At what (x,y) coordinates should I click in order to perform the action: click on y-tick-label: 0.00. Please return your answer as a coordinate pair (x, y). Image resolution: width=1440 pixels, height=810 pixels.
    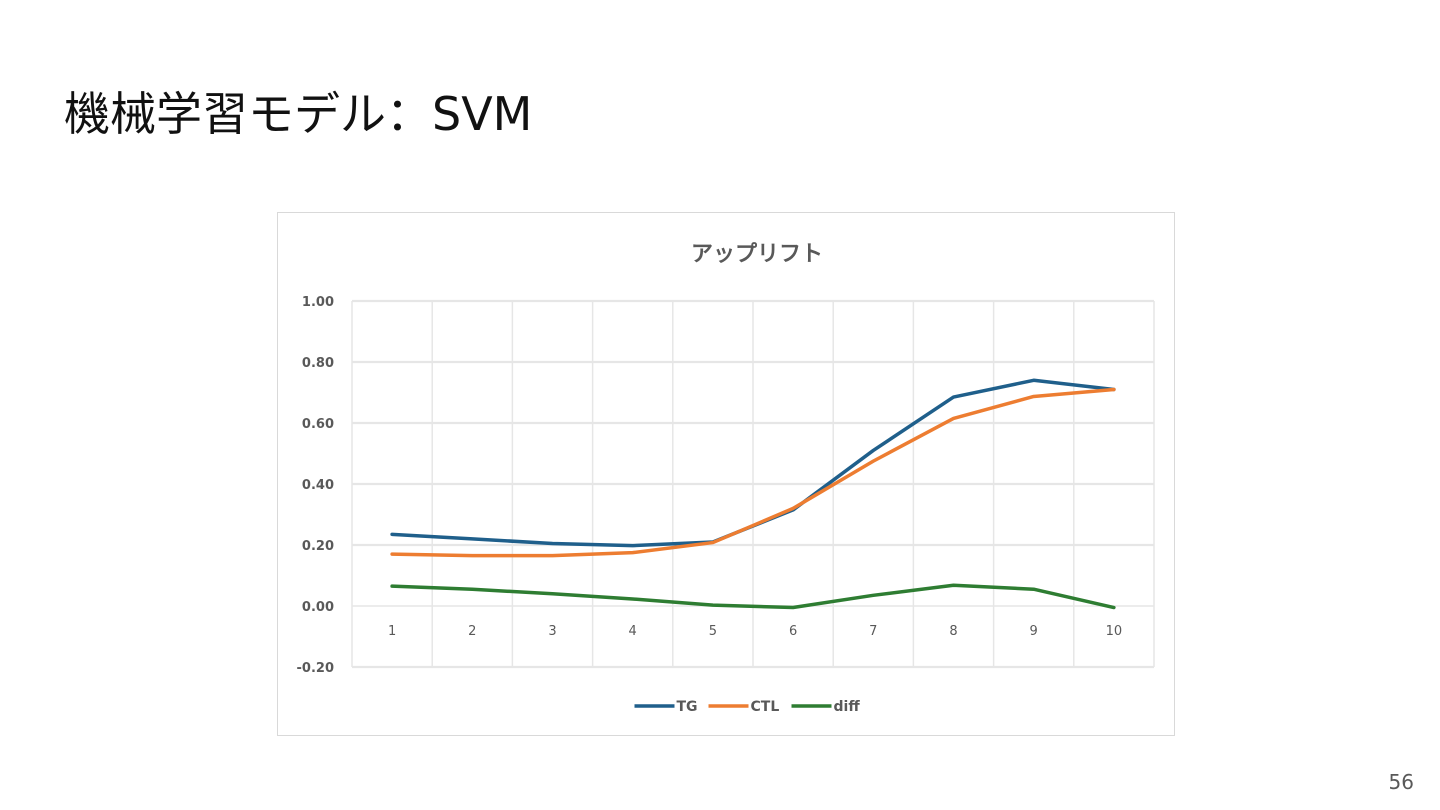
    Looking at the image, I should click on (318, 607).